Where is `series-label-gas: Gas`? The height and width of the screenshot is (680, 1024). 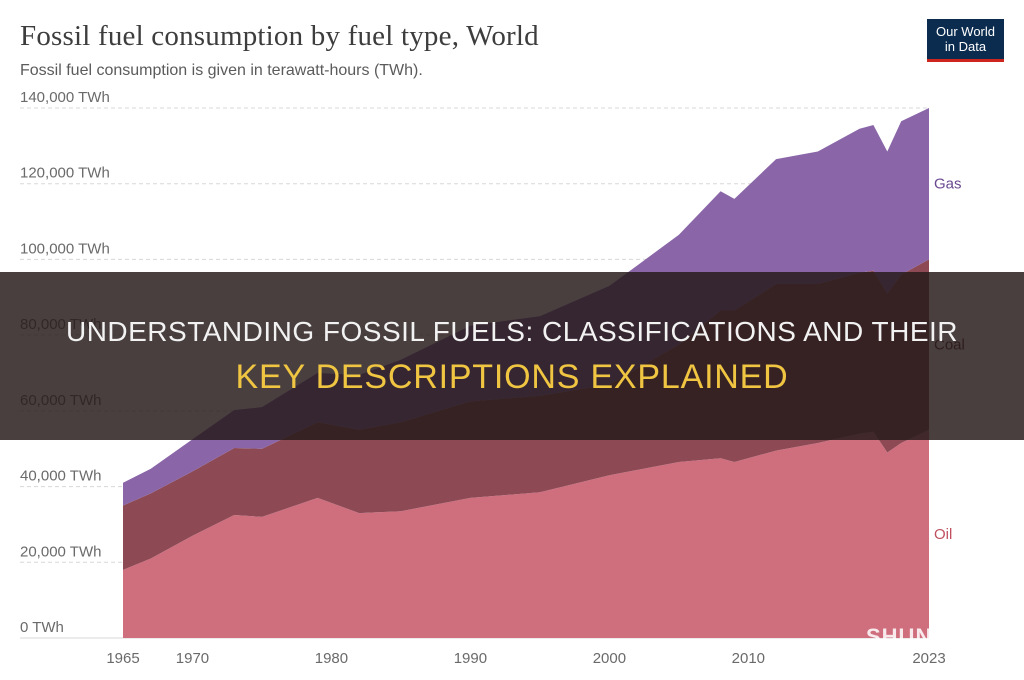 series-label-gas: Gas is located at coordinates (948, 184).